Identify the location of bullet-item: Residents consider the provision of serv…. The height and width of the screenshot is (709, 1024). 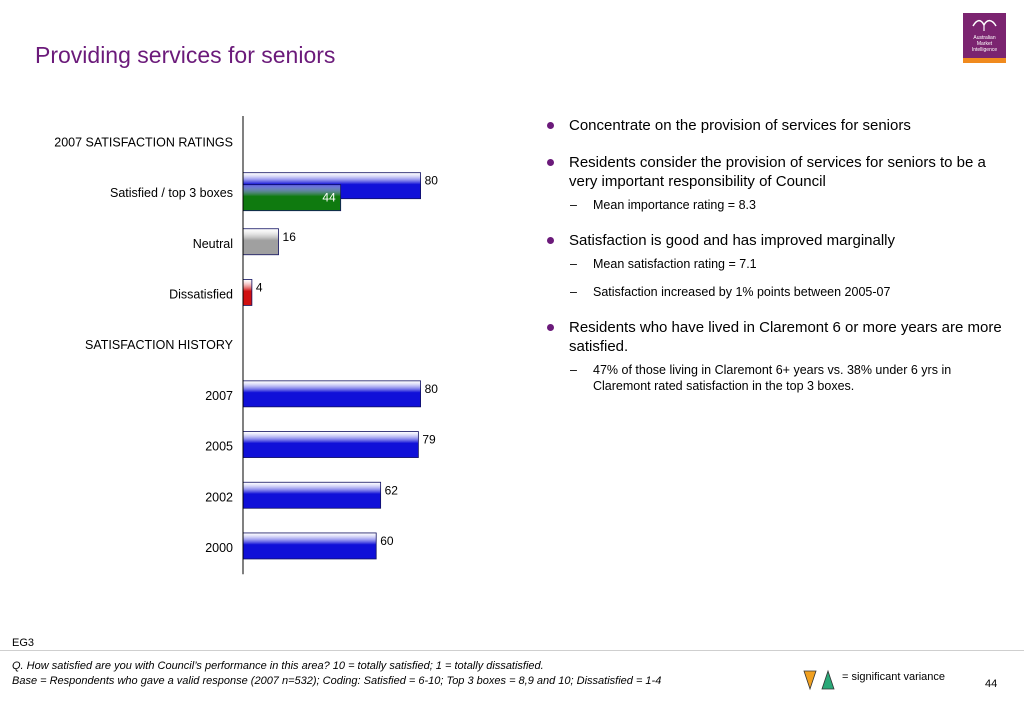
(774, 172).